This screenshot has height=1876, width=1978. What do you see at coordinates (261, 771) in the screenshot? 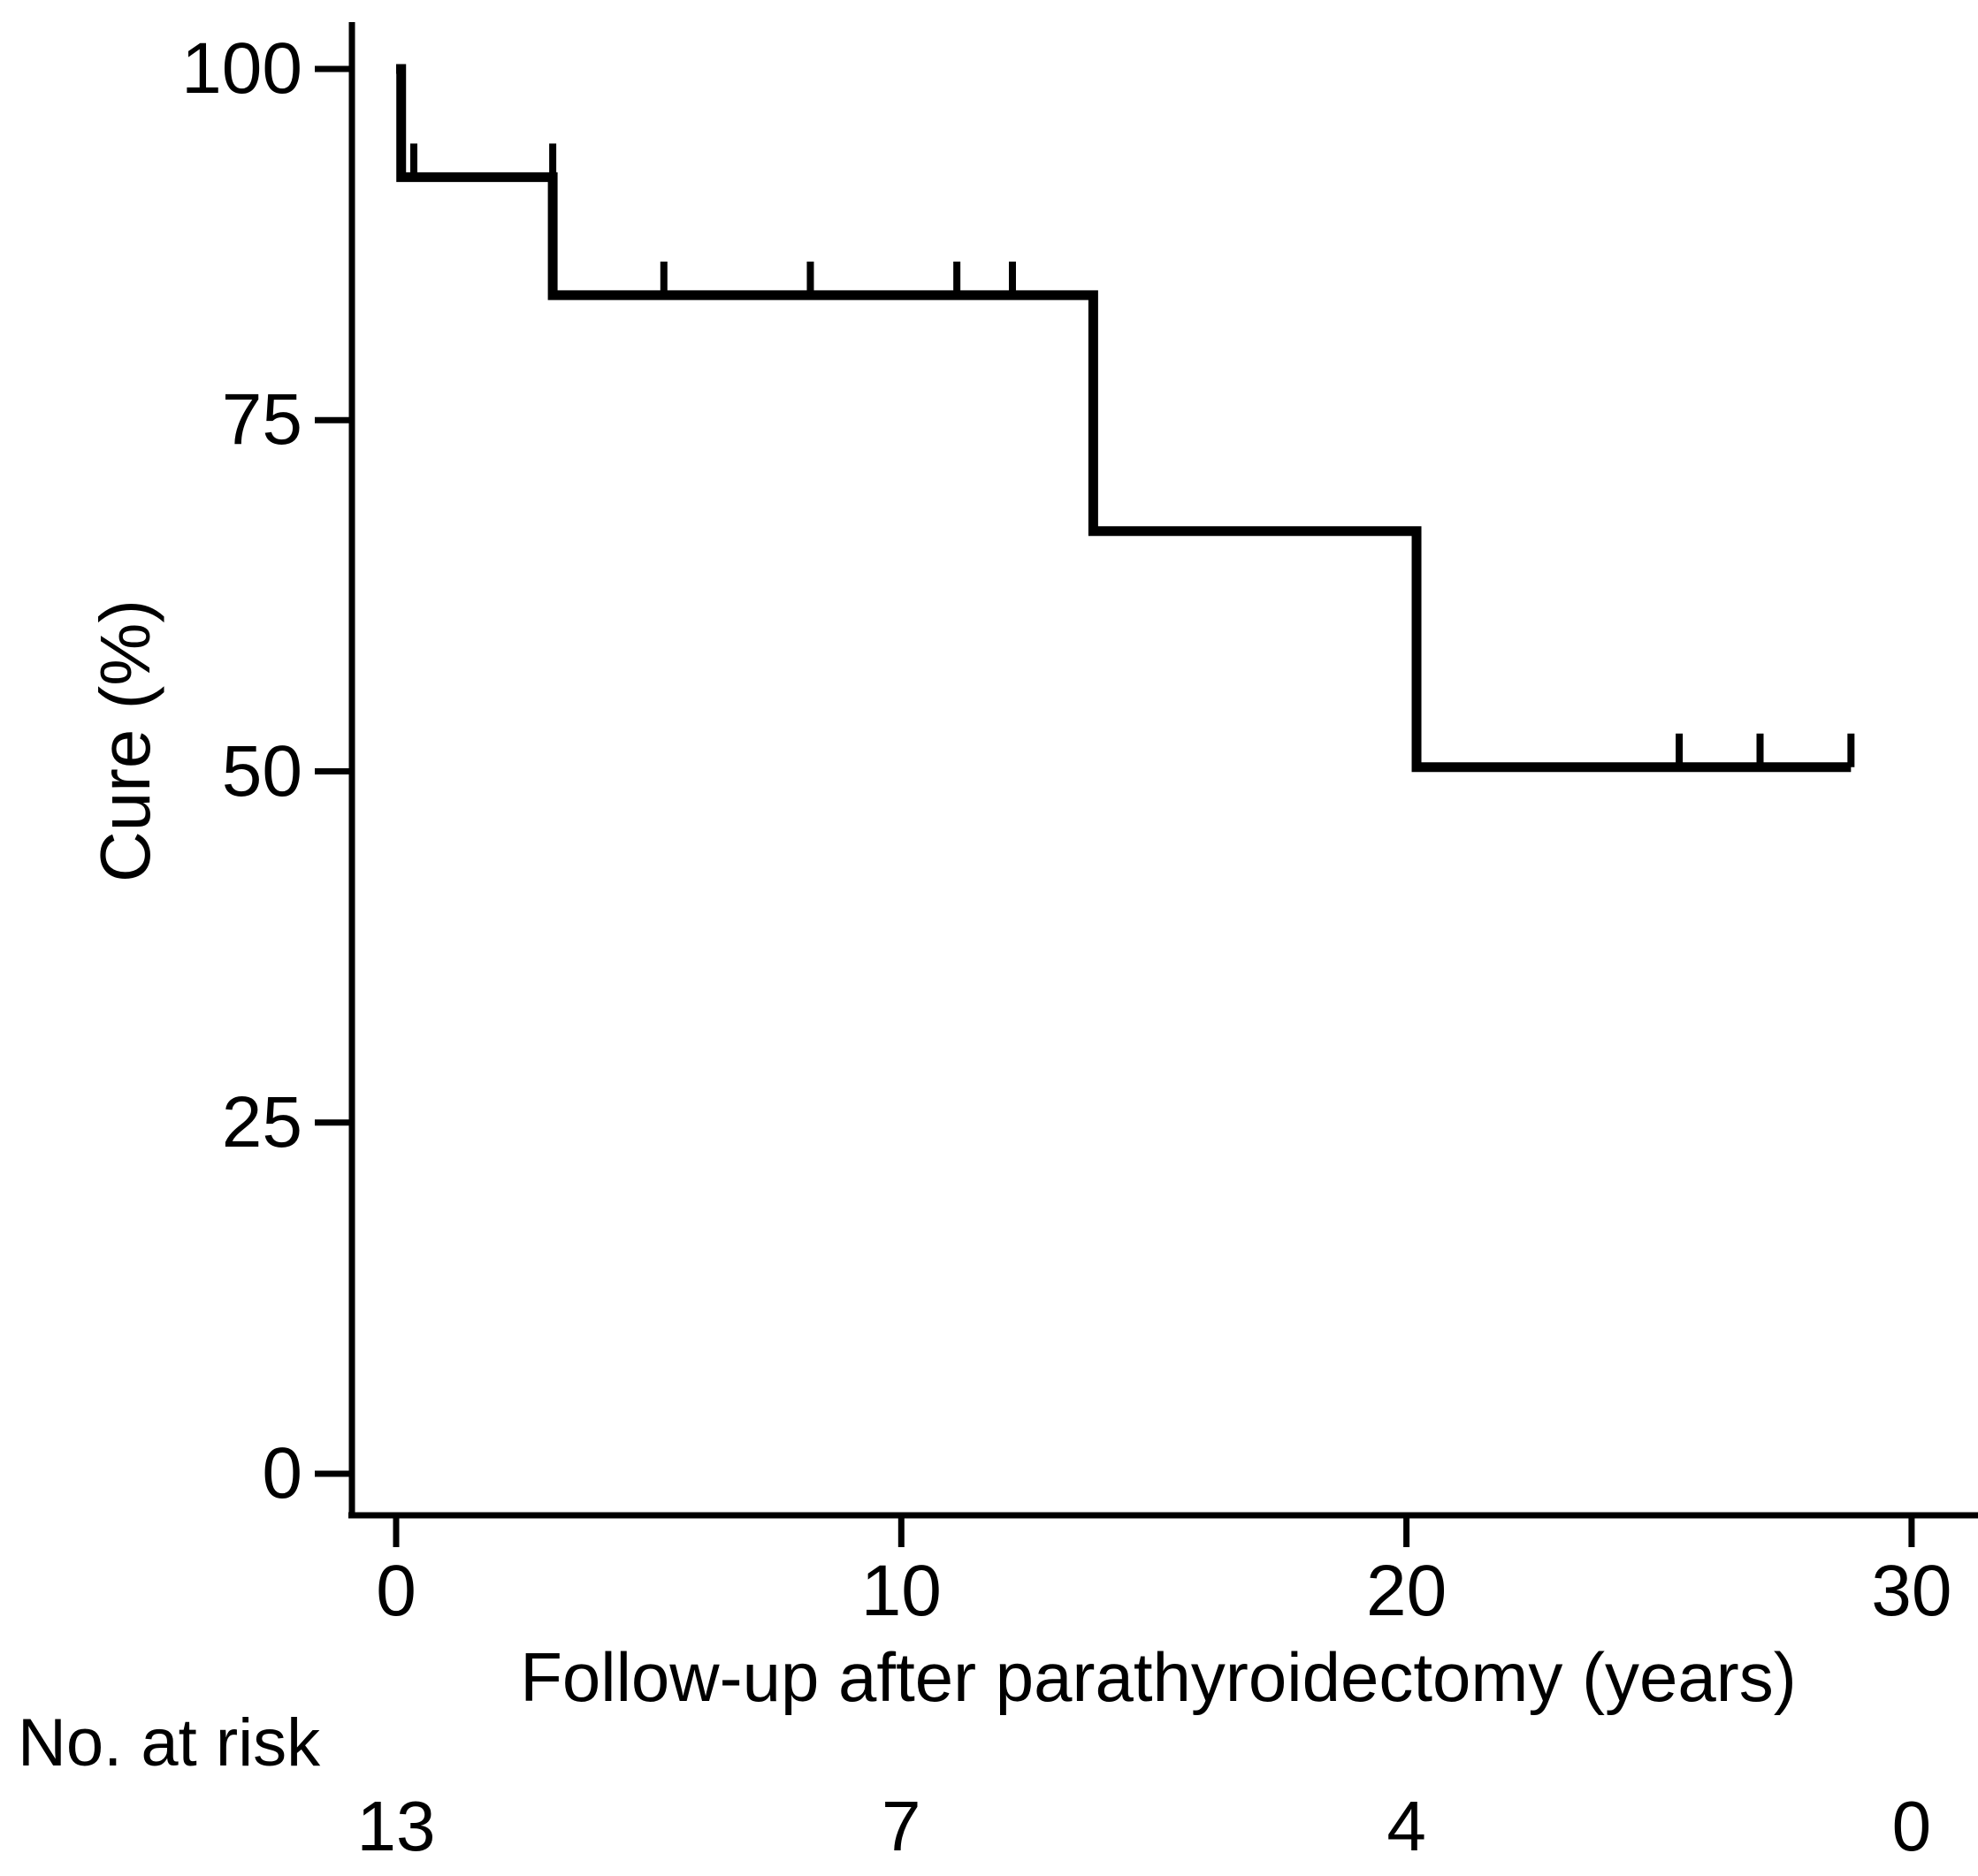
I see `y-tick-label: 50` at bounding box center [261, 771].